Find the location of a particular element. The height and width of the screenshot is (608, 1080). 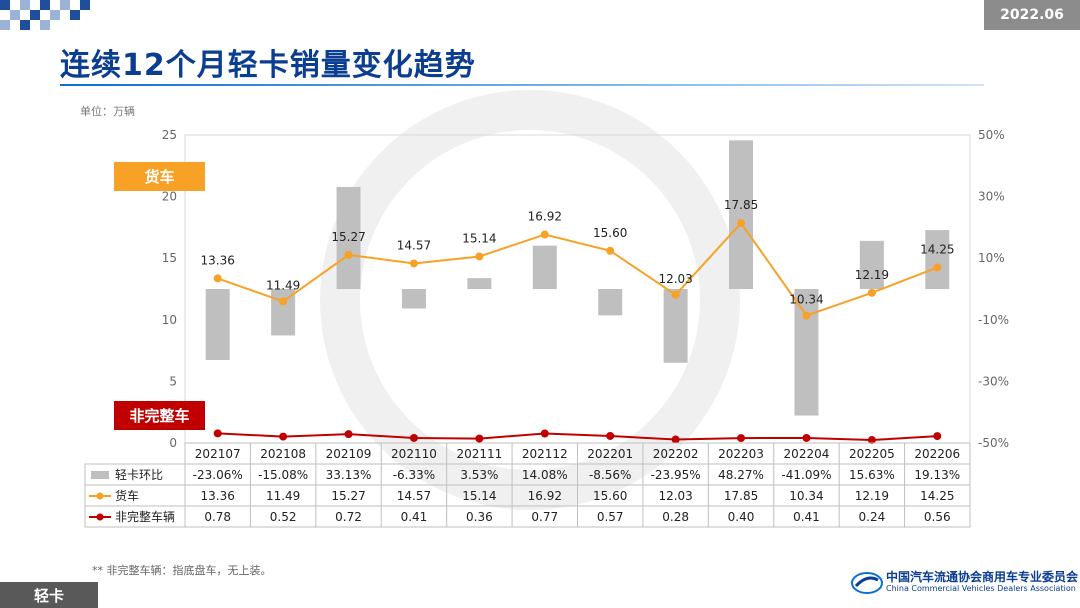

table-cell-value: 0.24 is located at coordinates (872, 517).